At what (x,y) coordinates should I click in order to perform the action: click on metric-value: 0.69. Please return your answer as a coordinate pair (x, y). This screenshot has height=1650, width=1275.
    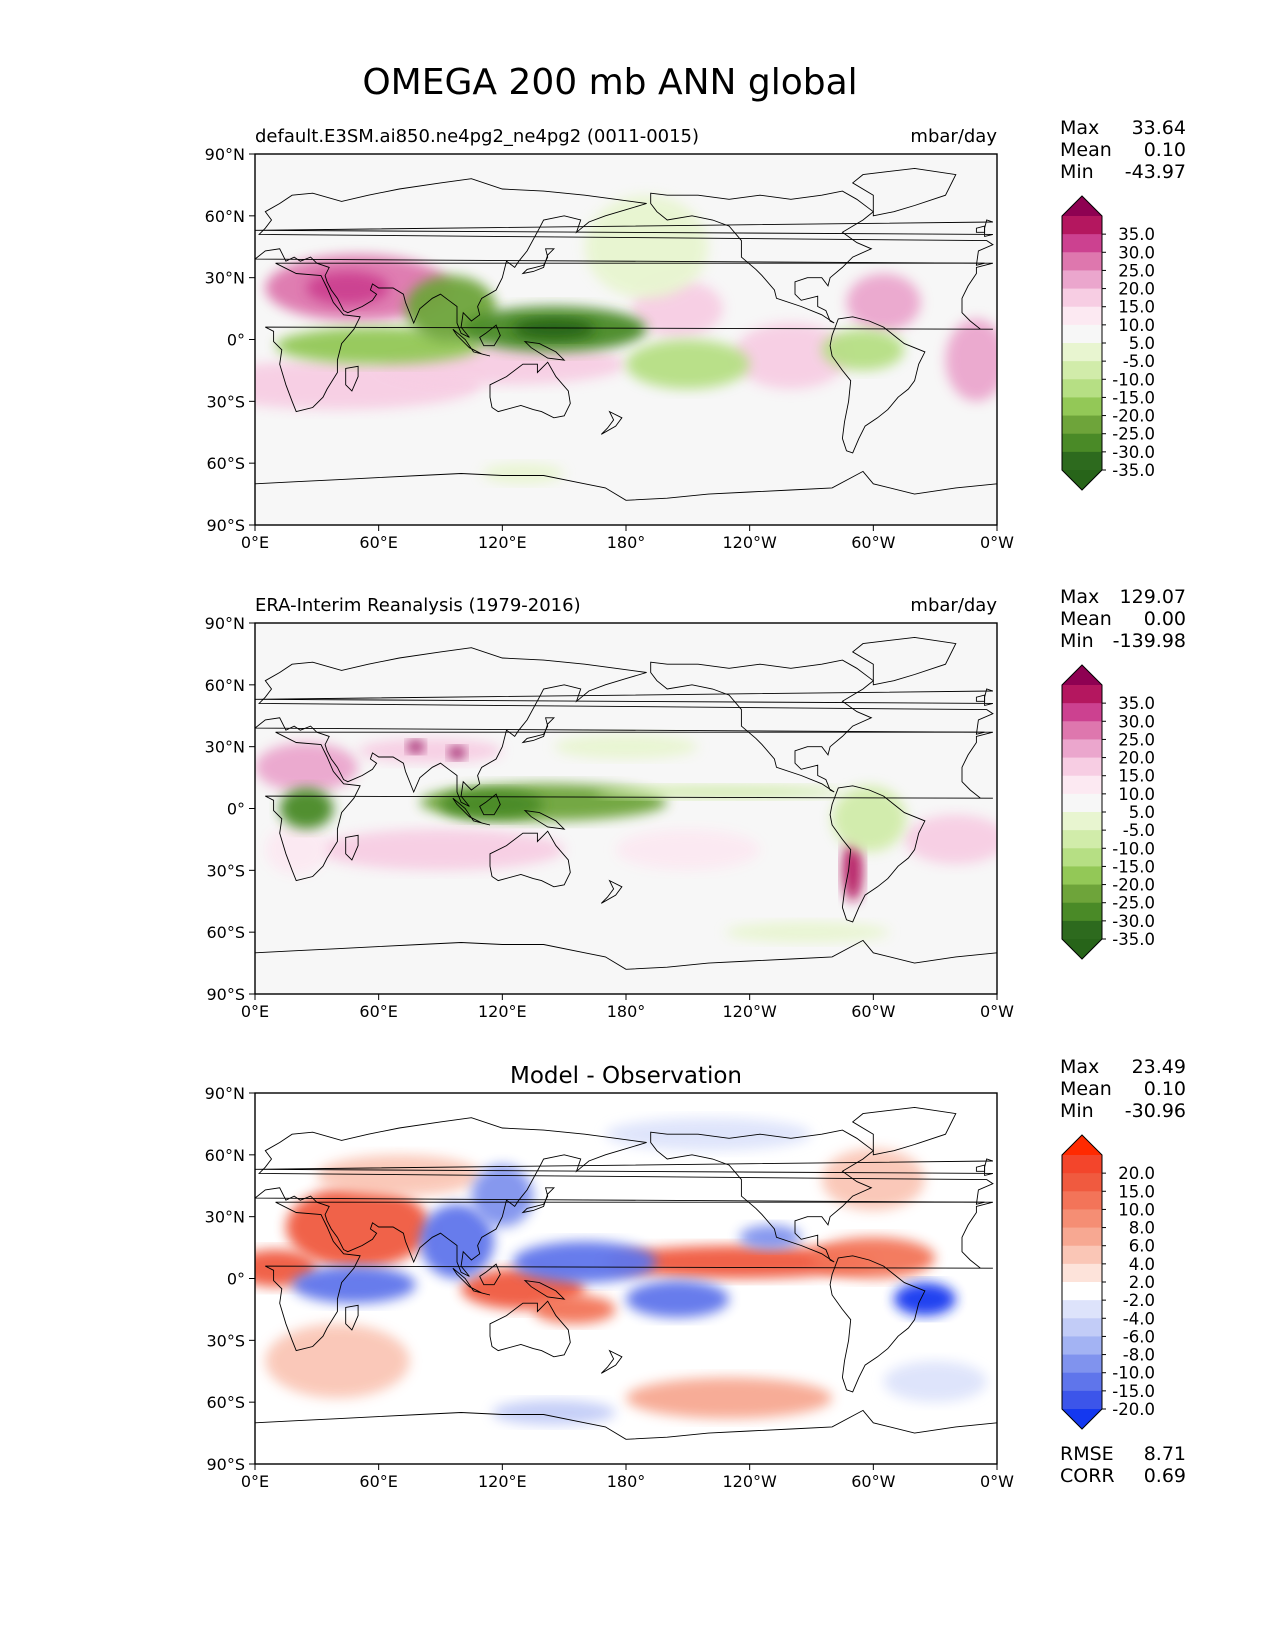
    Looking at the image, I should click on (1165, 1476).